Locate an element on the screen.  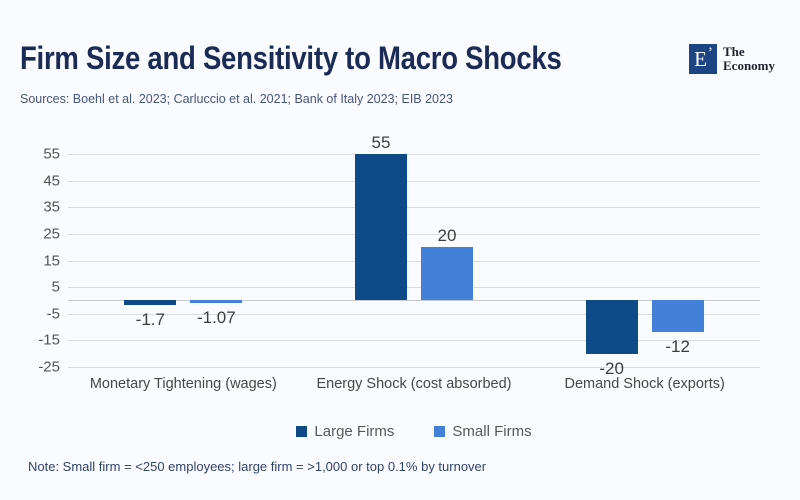
logo-wordmark: The Economy is located at coordinates (749, 59).